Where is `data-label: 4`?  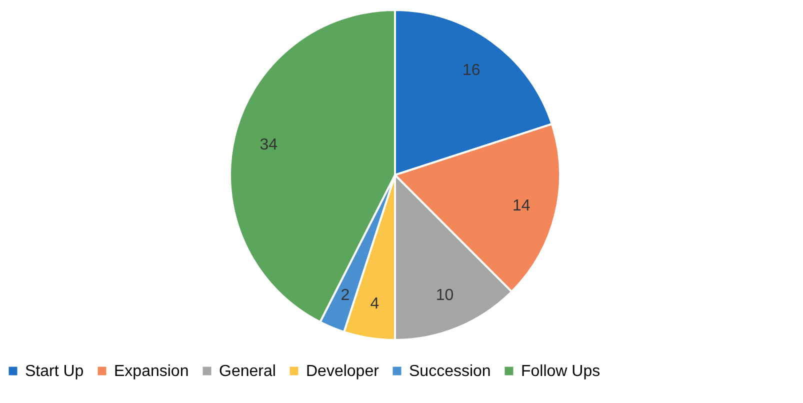 data-label: 4 is located at coordinates (375, 303).